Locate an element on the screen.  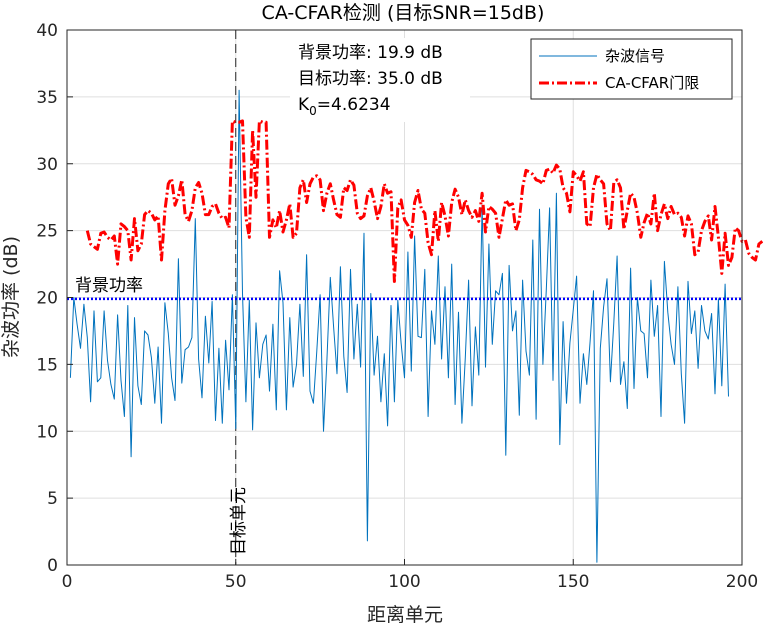
legend: 杂波信号 CA-CFAR门限 is located at coordinates (631, 69).